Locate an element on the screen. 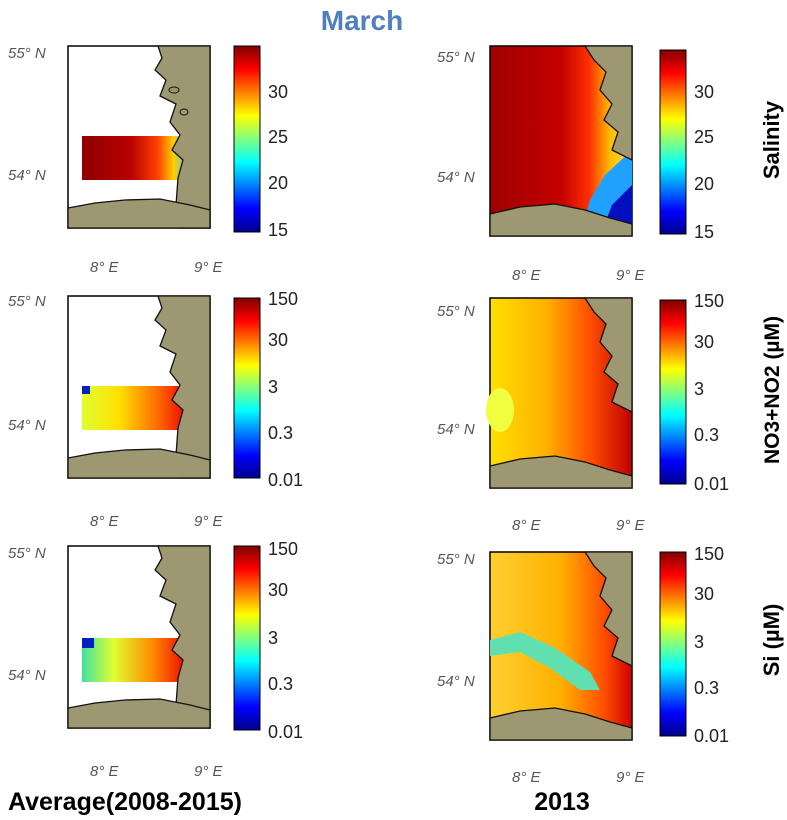 The height and width of the screenshot is (820, 787). row-label-nitrate: NO3+NO2 (µM) is located at coordinates (772, 390).